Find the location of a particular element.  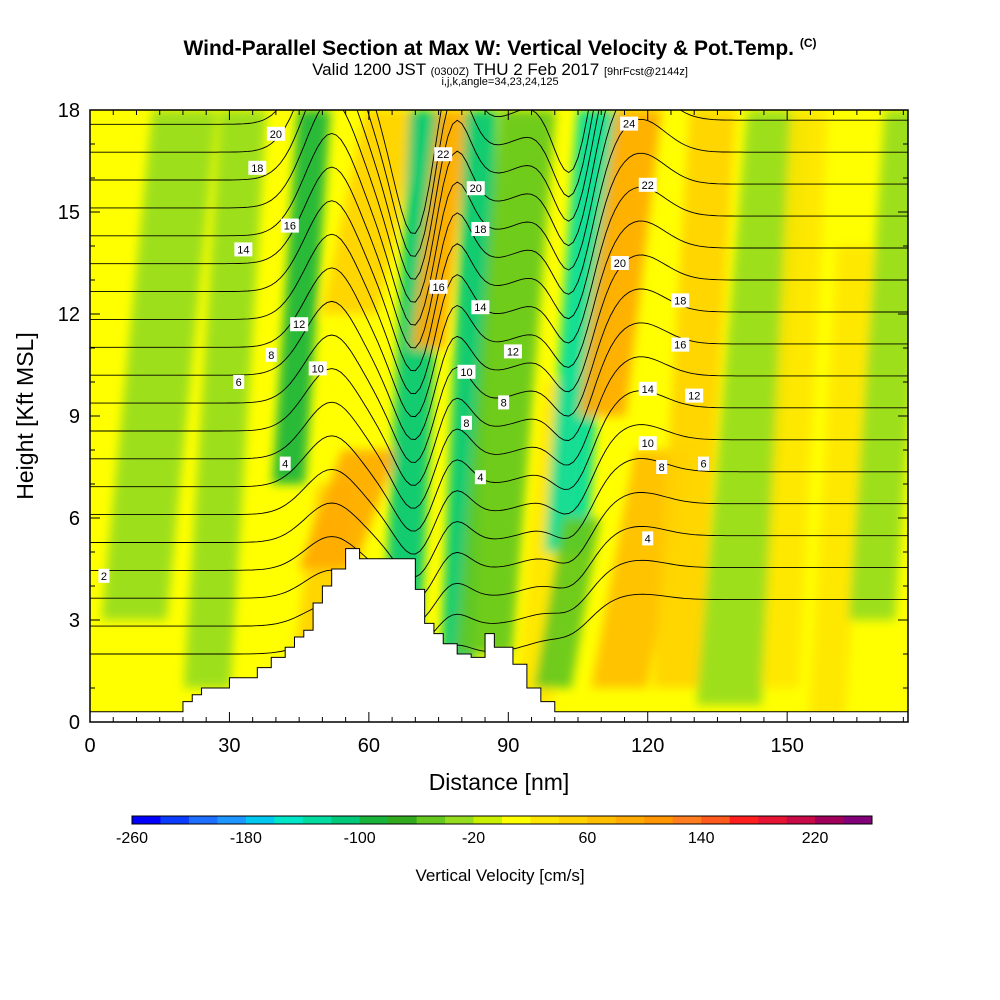

subtitle-date: THU 2 Feb 2017 is located at coordinates (536, 69).